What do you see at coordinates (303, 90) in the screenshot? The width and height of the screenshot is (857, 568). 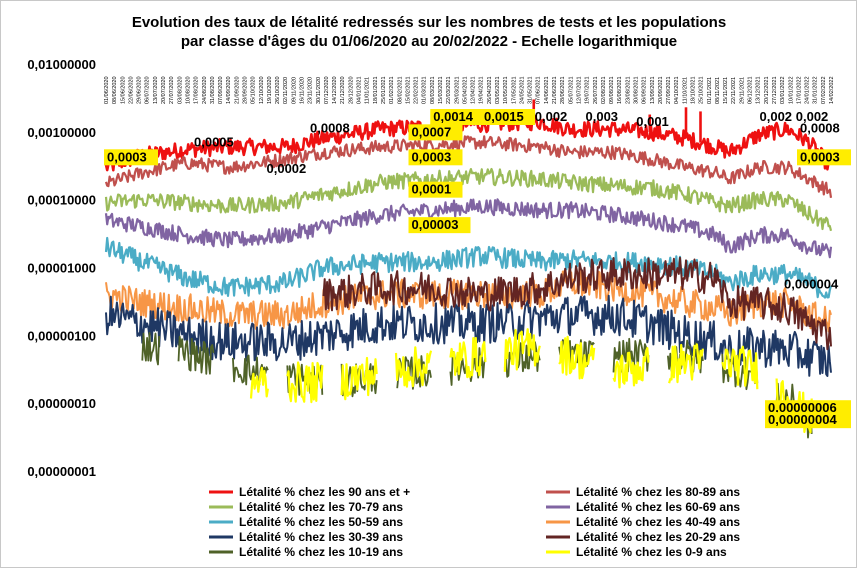 I see `x-tick-label: 16/11/2020` at bounding box center [303, 90].